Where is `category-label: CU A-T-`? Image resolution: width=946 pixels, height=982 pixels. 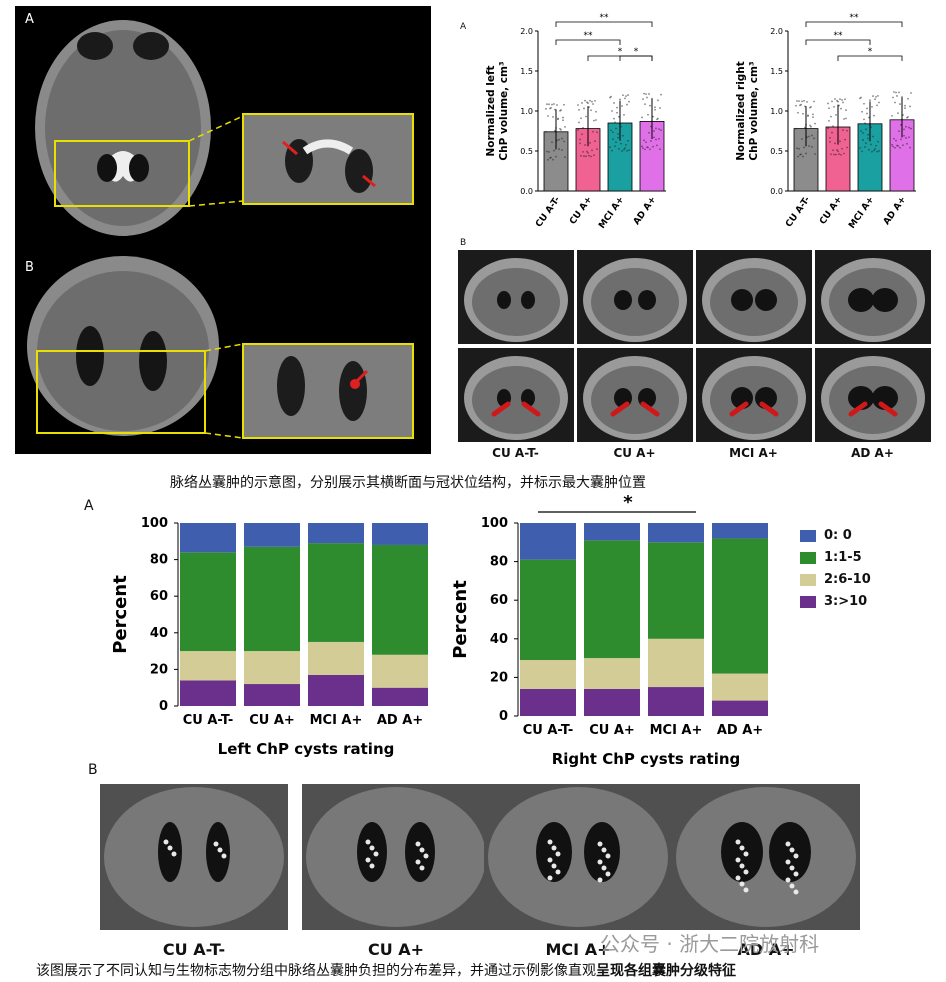 category-label: CU A-T- is located at coordinates (548, 730).